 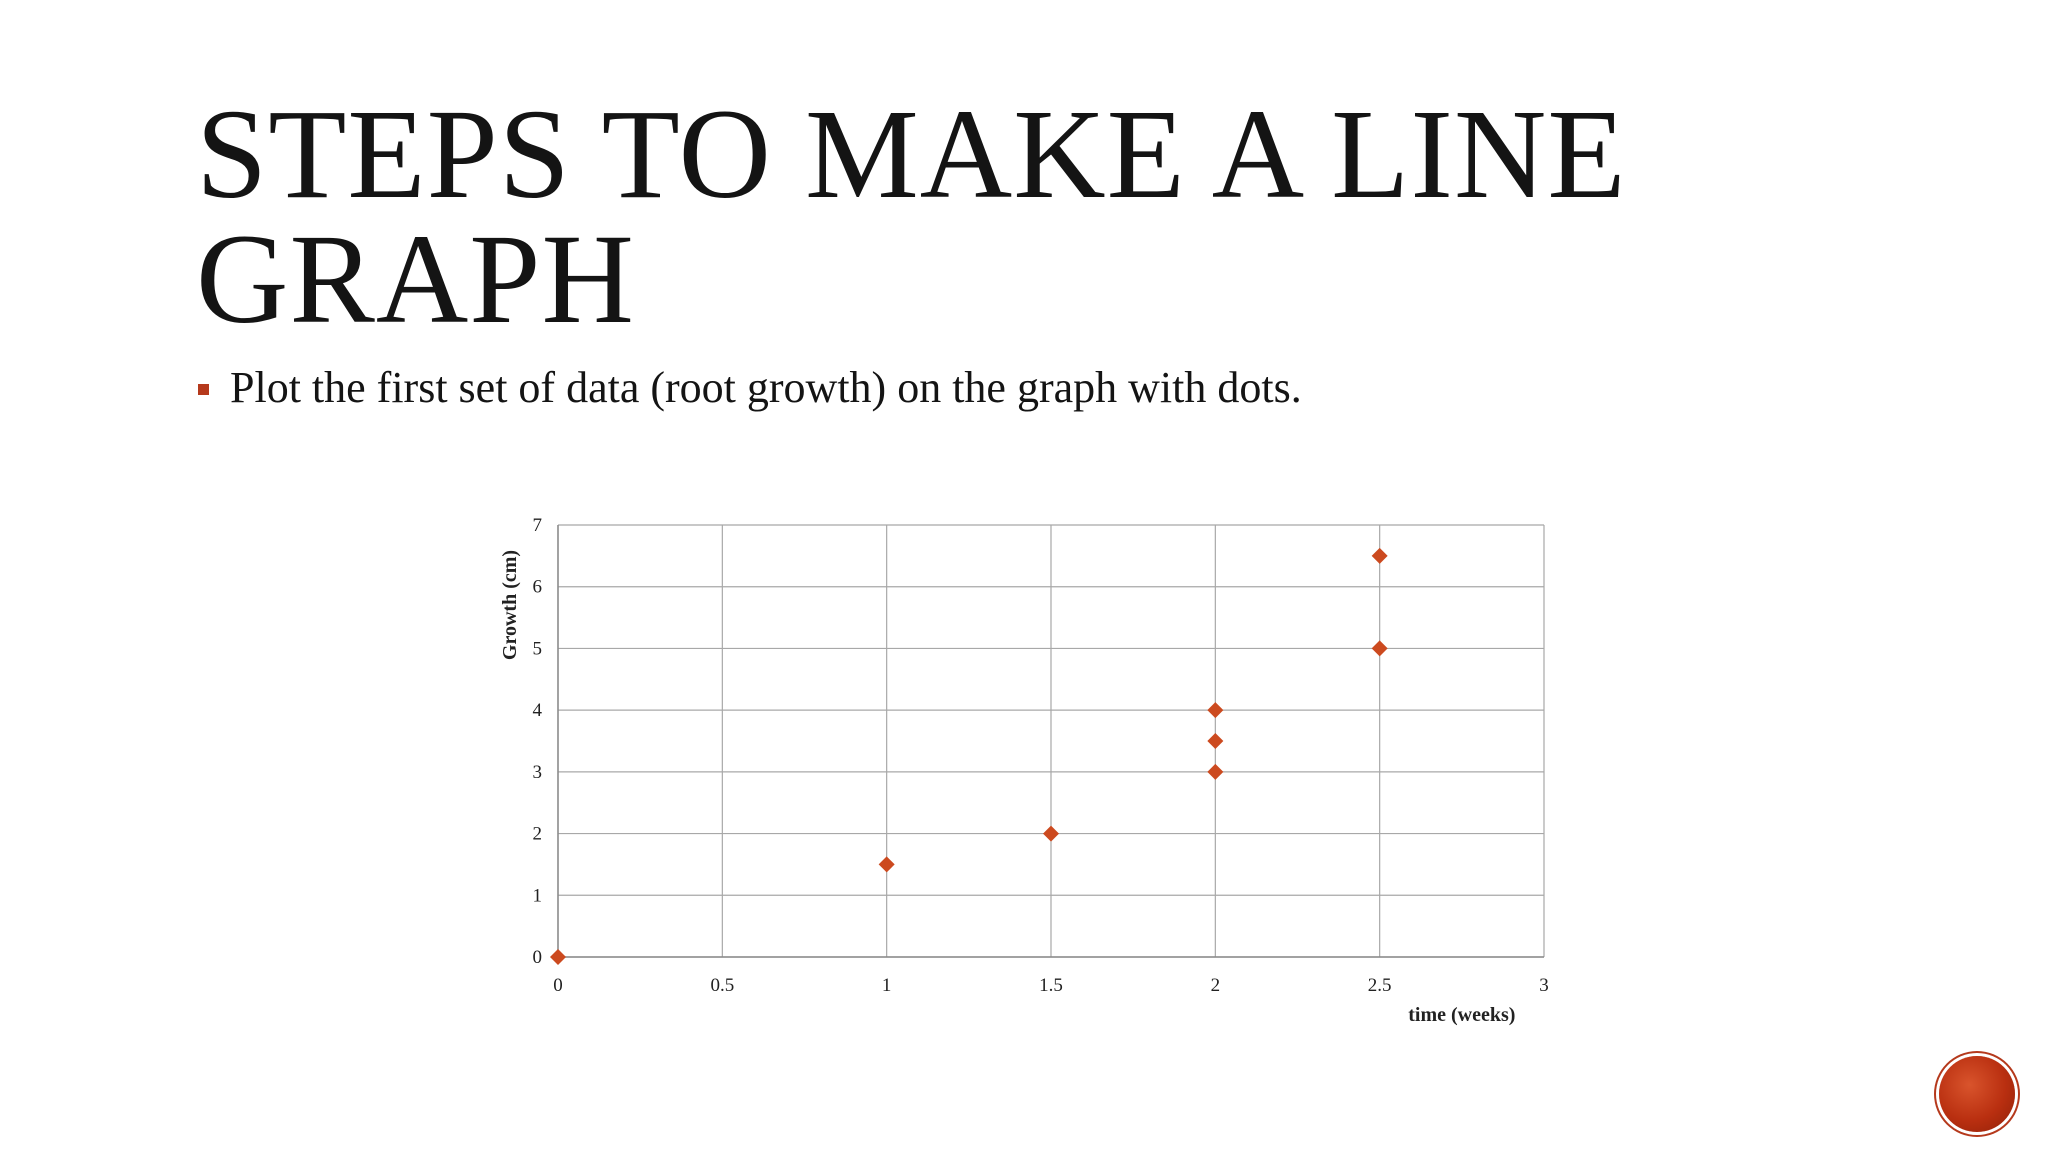 I want to click on x-tick-label: 1.5, so click(x=1051, y=985).